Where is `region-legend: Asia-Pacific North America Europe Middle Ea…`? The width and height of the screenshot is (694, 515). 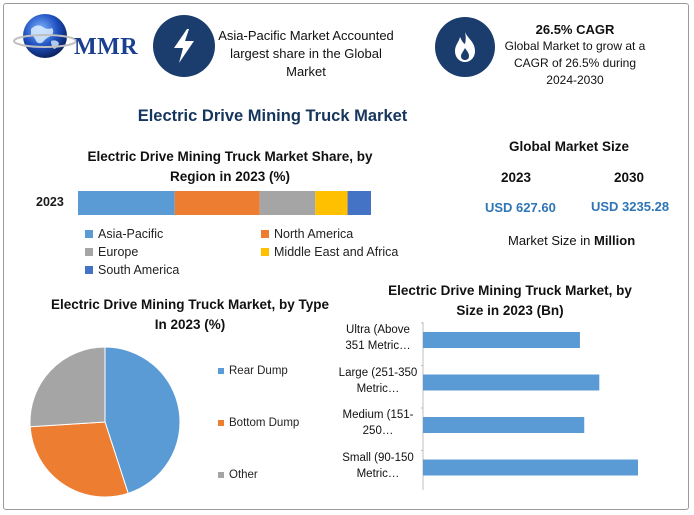
region-legend: Asia-Pacific North America Europe Middle Ea… is located at coordinates (245, 254).